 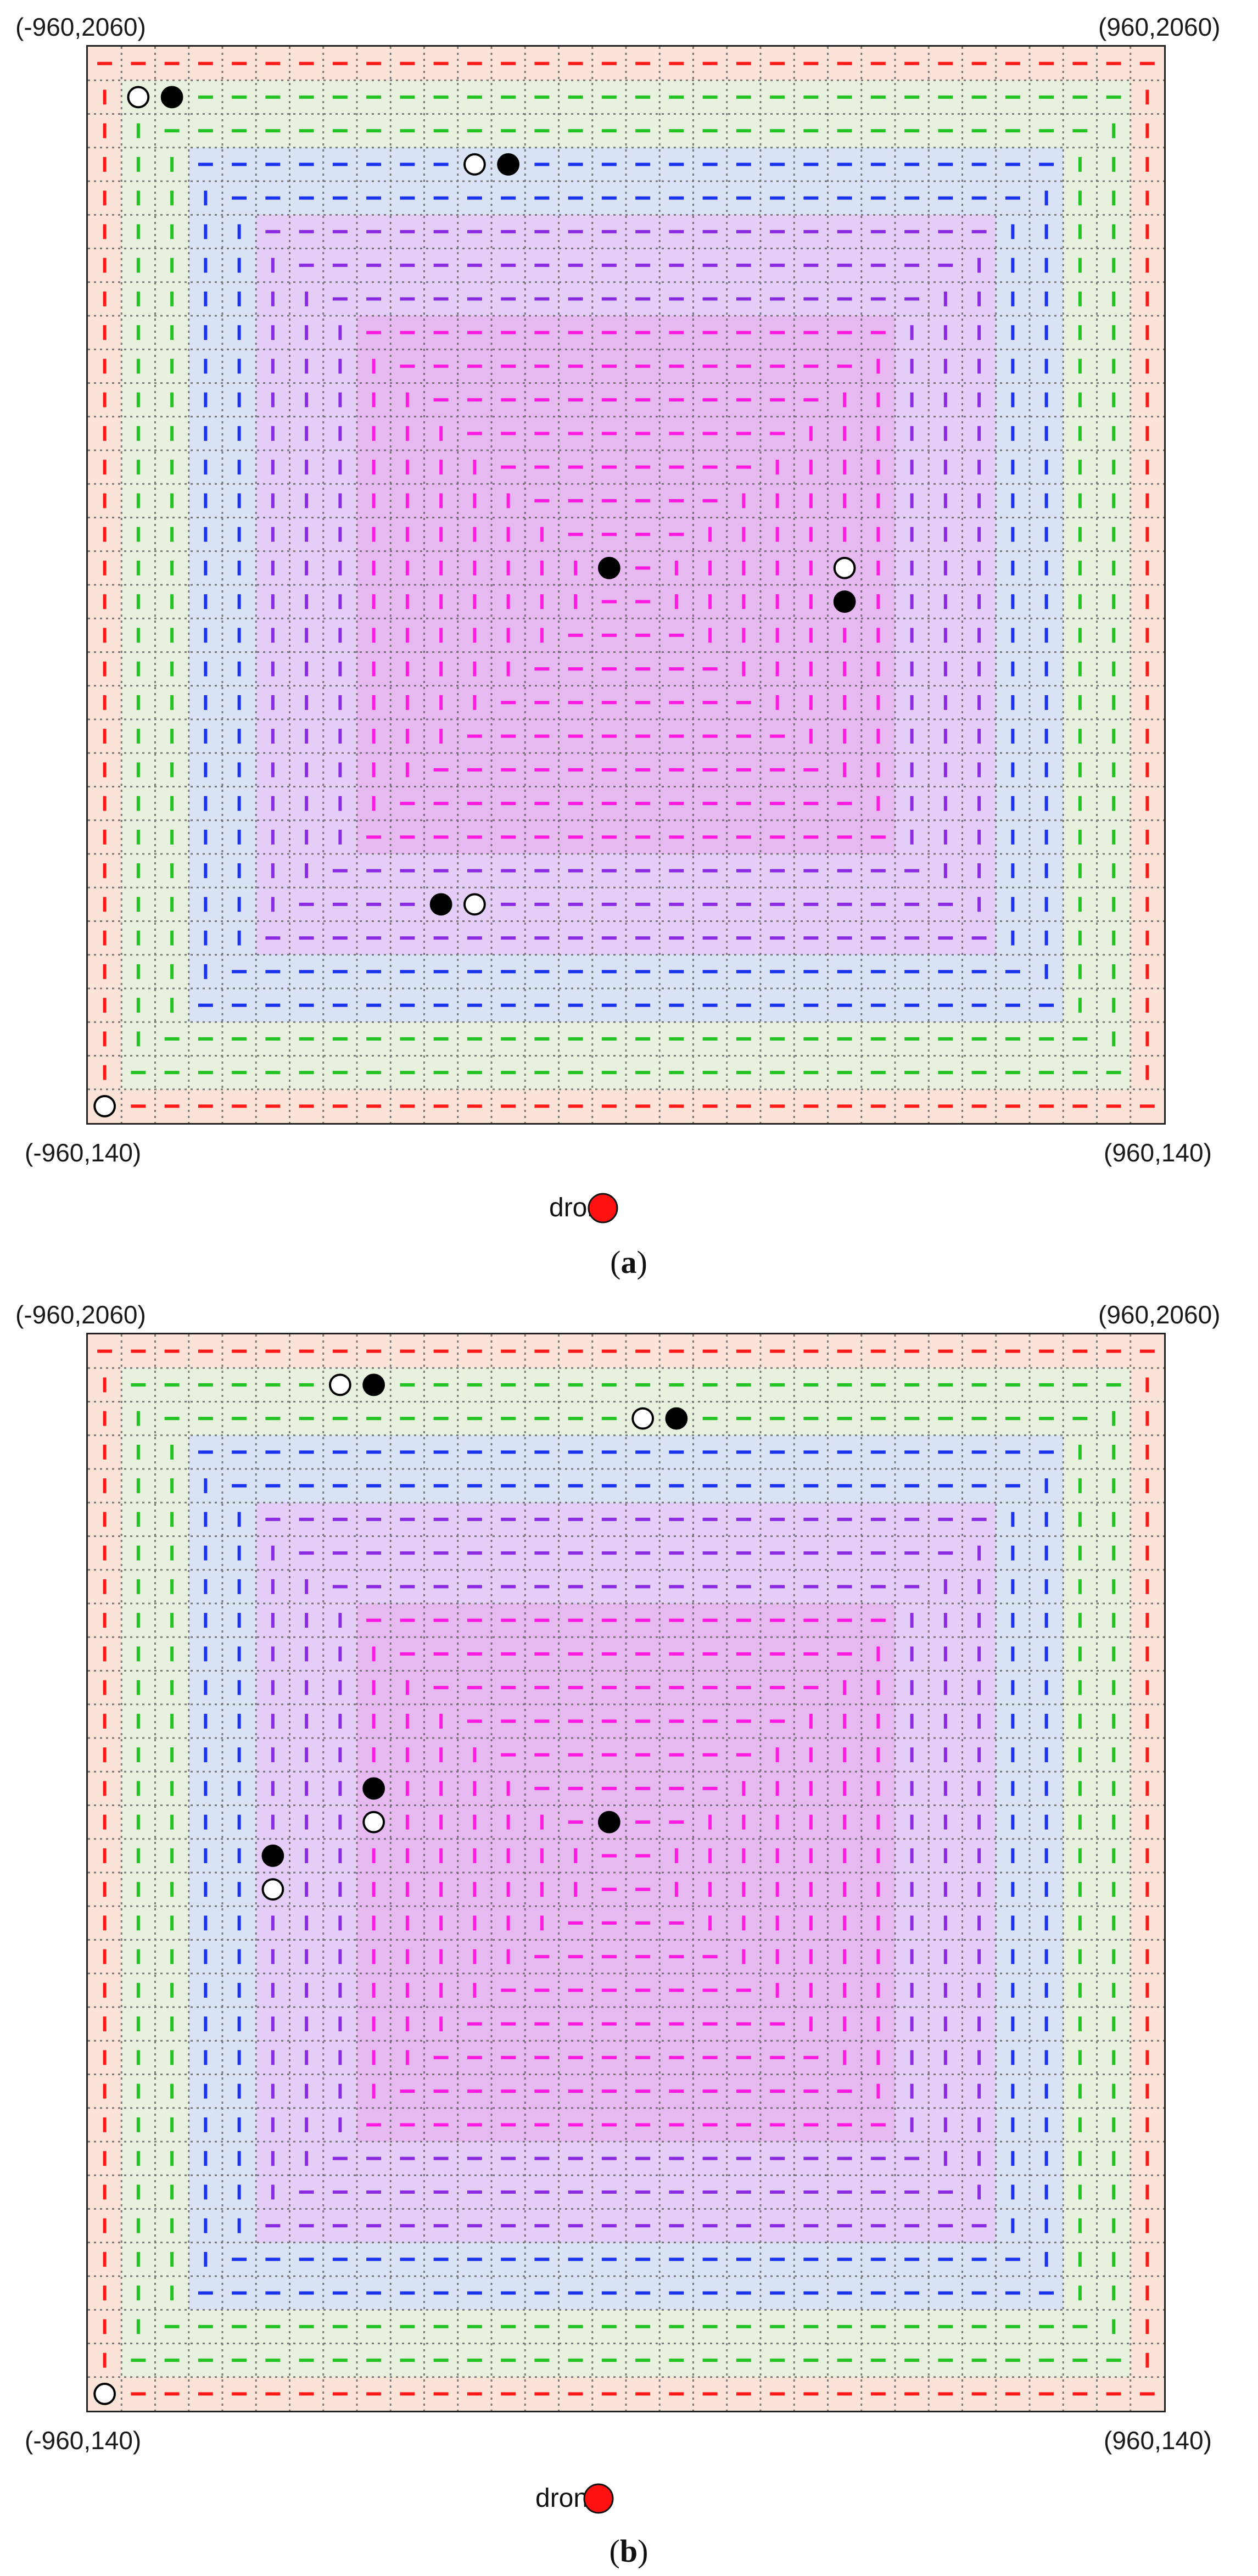 I want to click on panel-a-corner-top-left: (-960,2060), so click(x=80, y=27).